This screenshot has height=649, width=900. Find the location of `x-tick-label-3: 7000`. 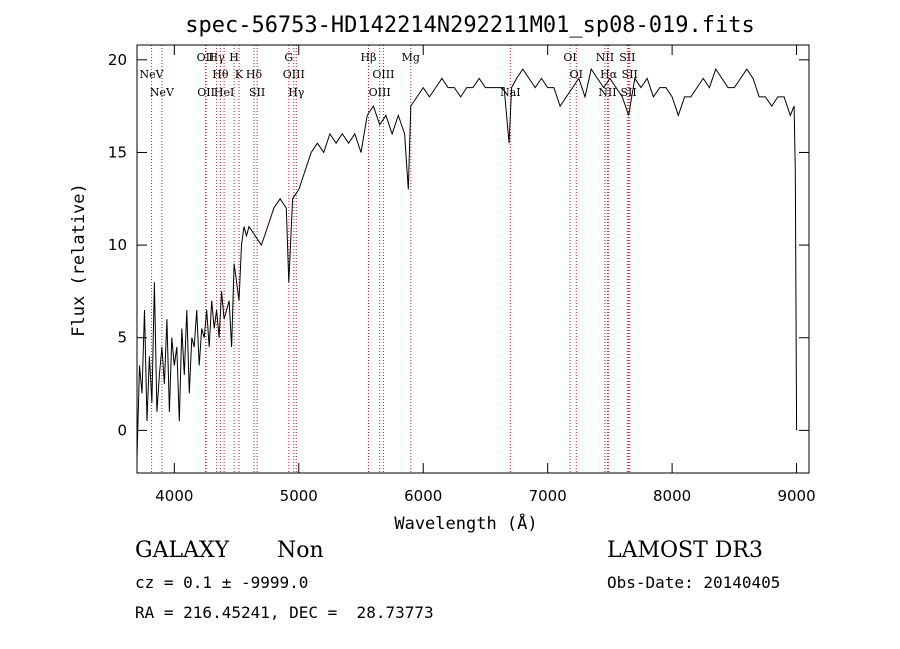

x-tick-label-3: 7000 is located at coordinates (548, 496).